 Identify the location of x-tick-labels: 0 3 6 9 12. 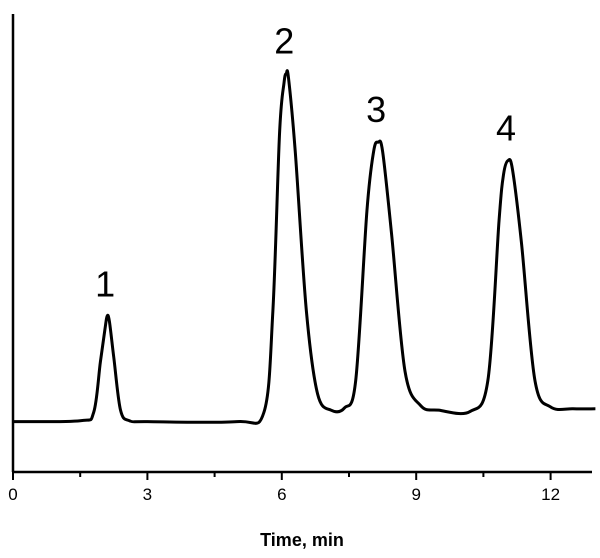
(284, 494).